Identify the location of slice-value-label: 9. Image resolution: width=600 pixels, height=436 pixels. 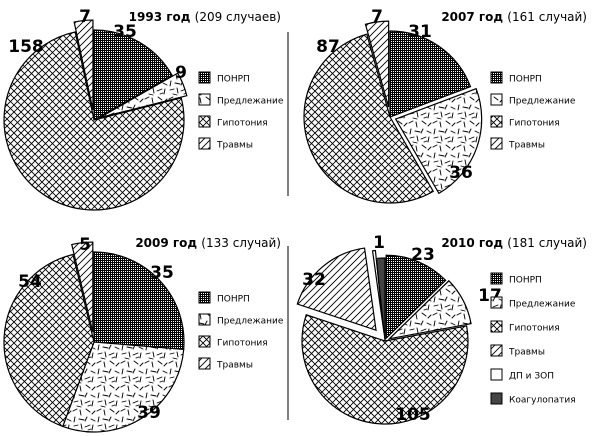
(181, 73).